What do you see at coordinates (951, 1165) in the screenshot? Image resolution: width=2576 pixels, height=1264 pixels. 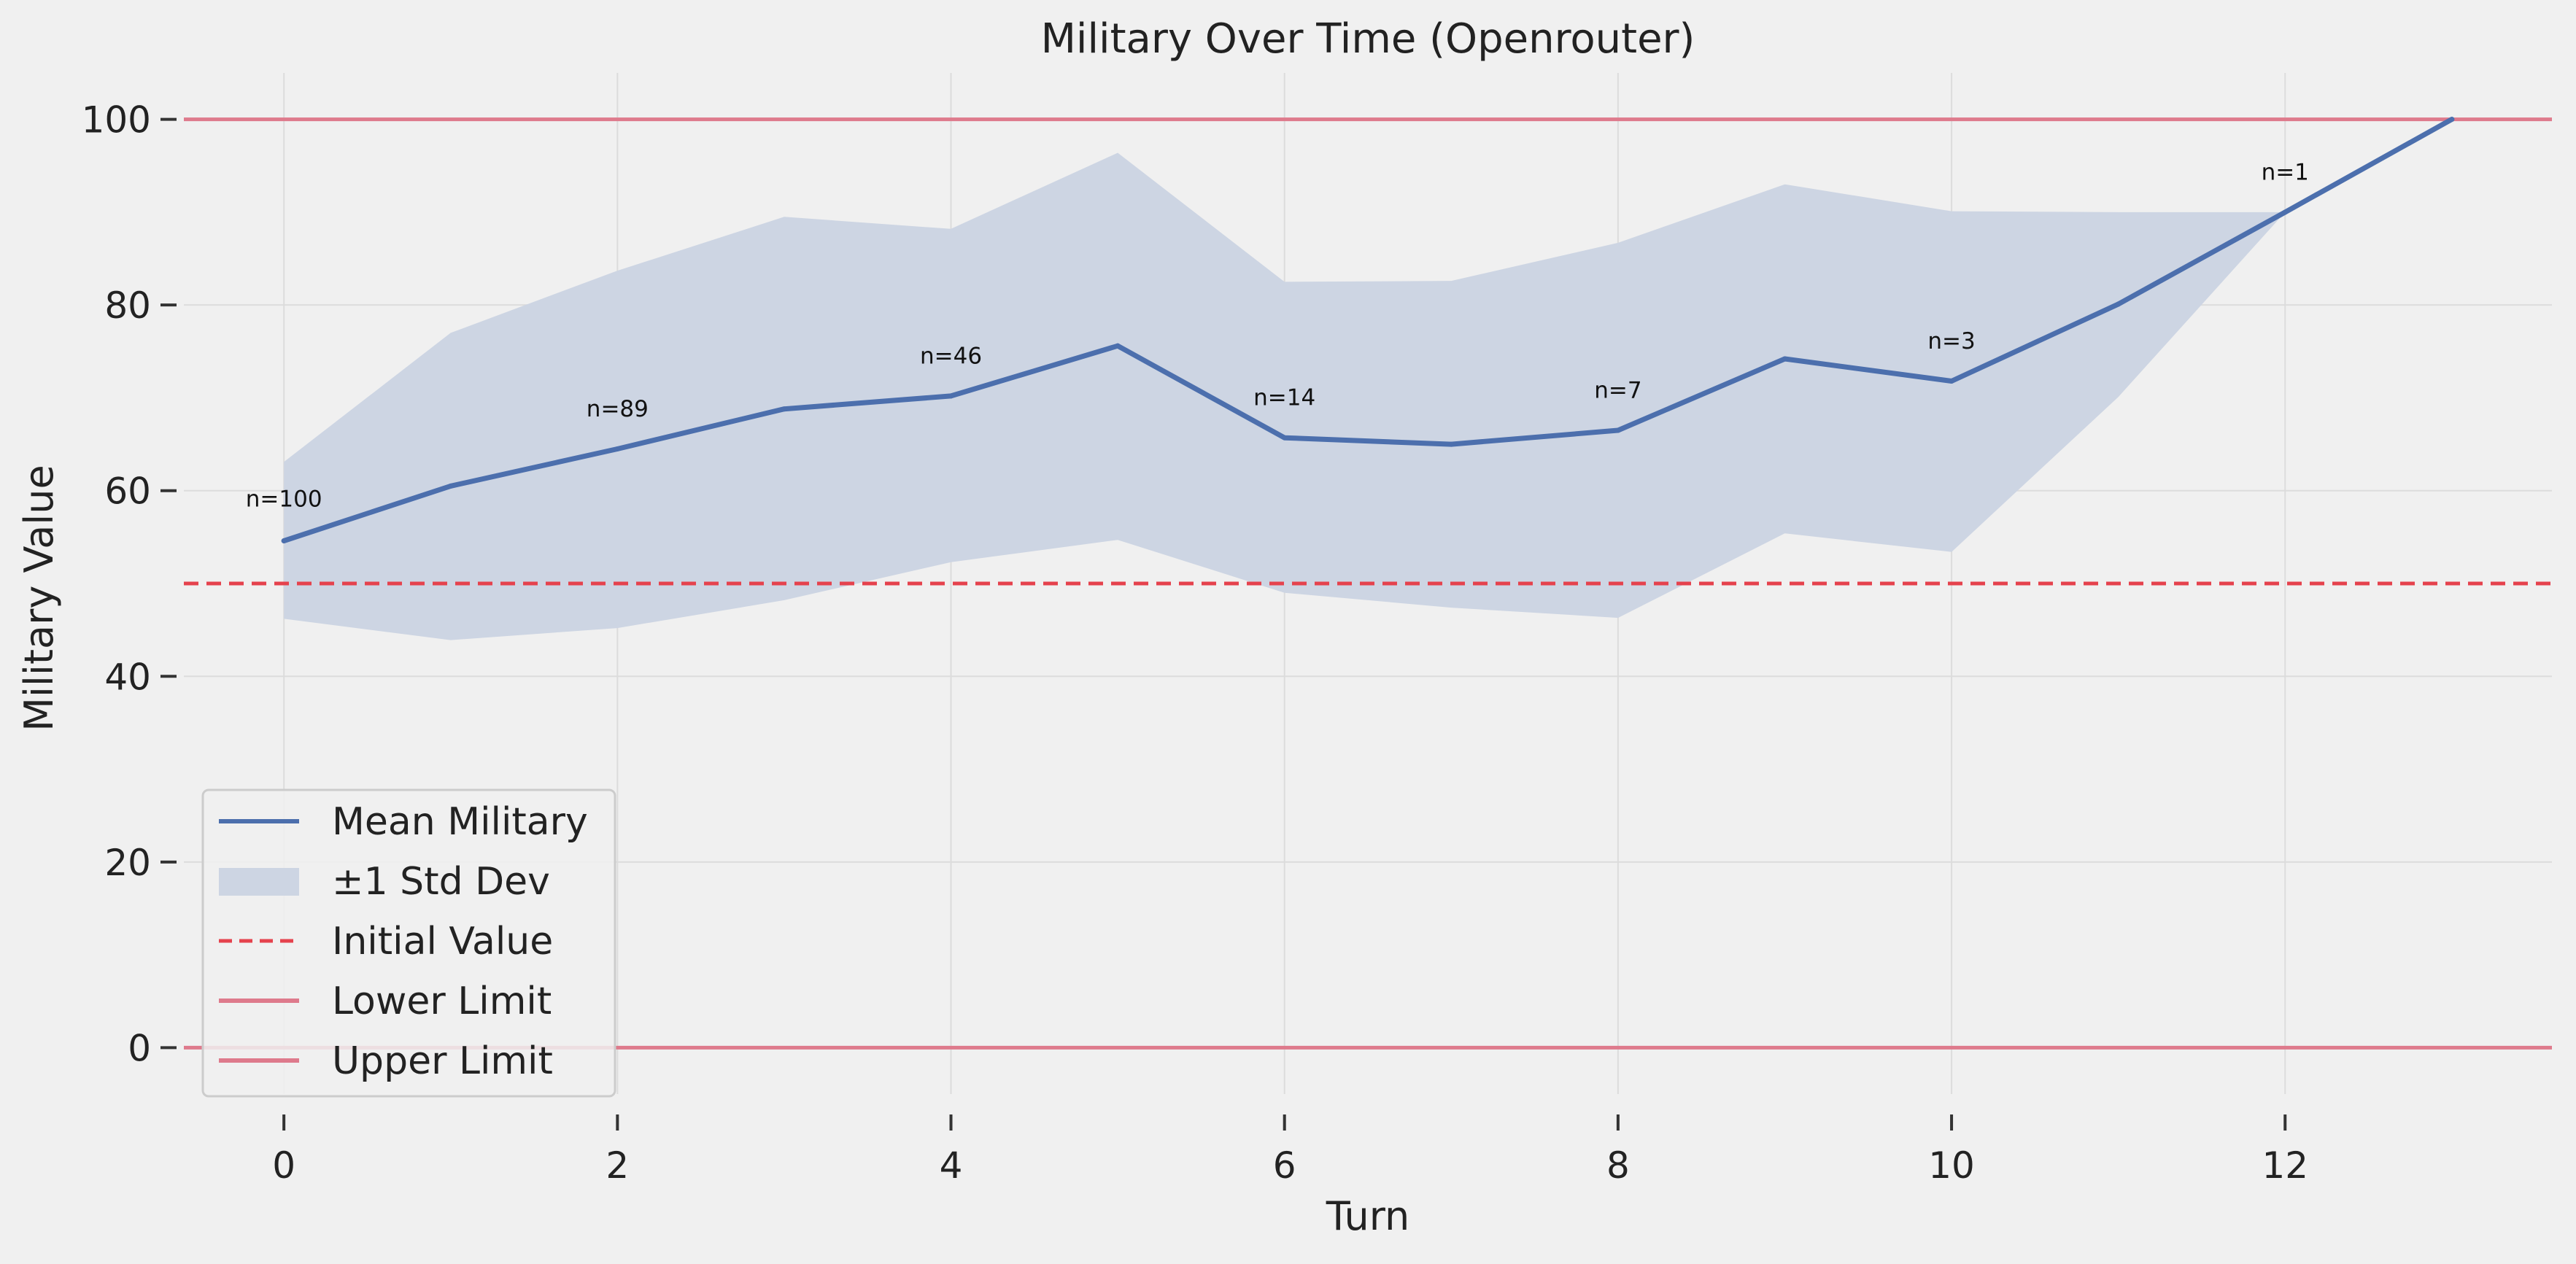 I see `x-tick-label-4: 4` at bounding box center [951, 1165].